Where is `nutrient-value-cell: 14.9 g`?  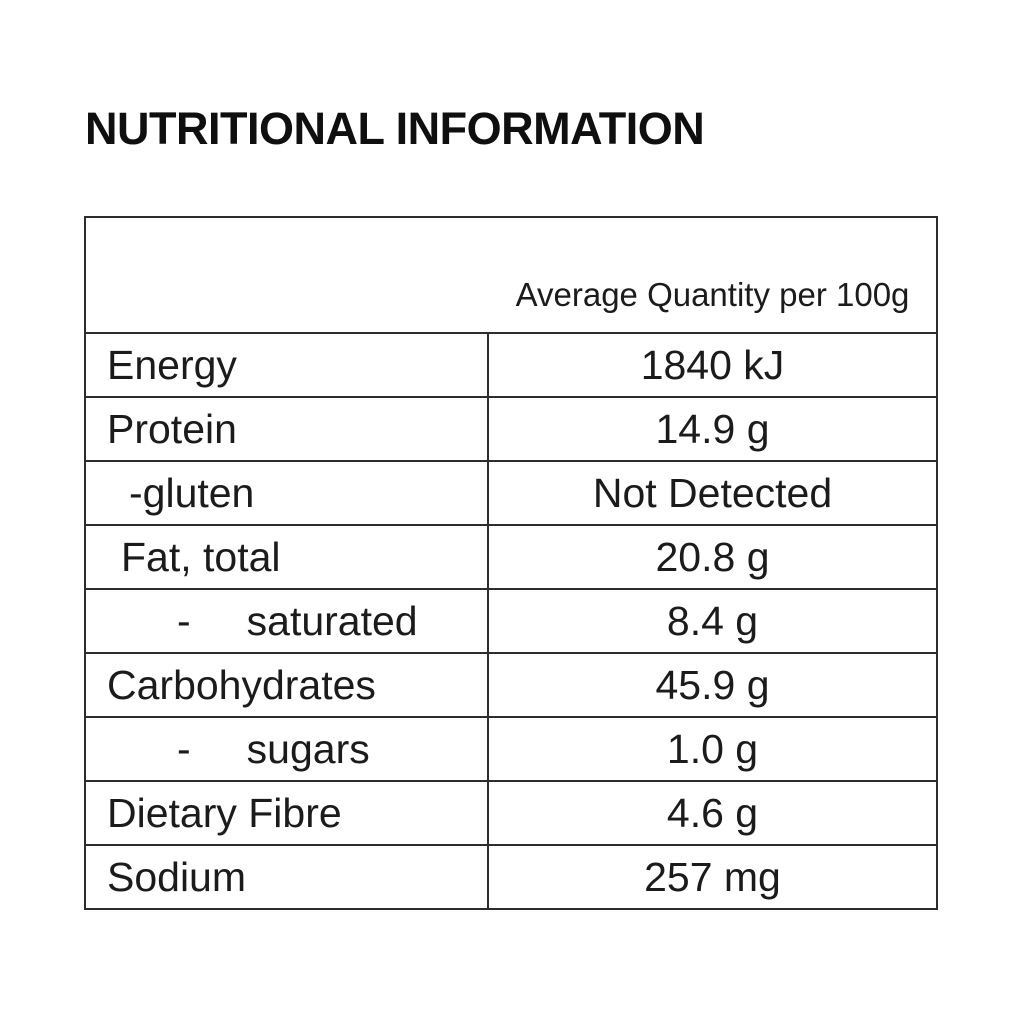
nutrient-value-cell: 14.9 g is located at coordinates (712, 429).